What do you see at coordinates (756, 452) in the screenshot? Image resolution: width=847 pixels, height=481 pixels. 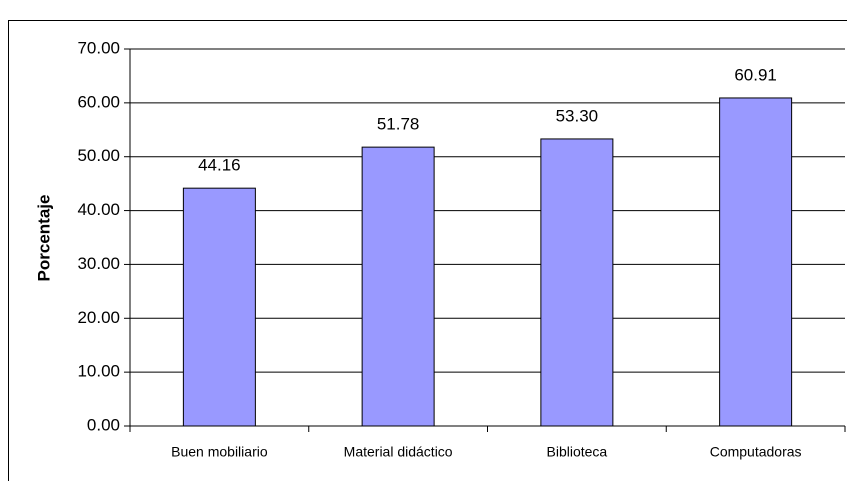 I see `x-tick-label: Computadoras` at bounding box center [756, 452].